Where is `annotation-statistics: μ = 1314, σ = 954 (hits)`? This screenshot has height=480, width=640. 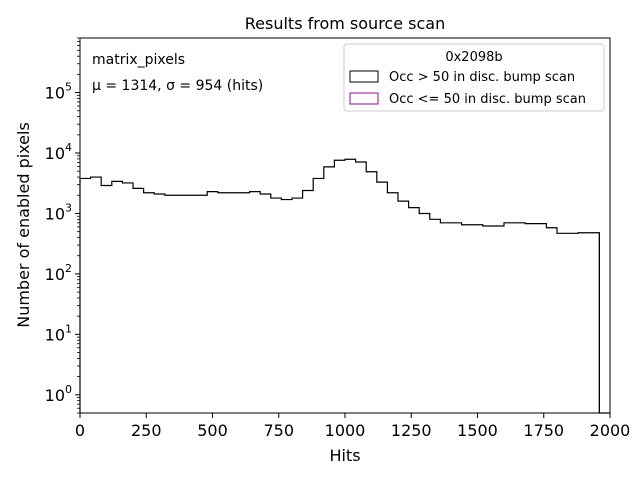 annotation-statistics: μ = 1314, σ = 954 (hits) is located at coordinates (177, 86).